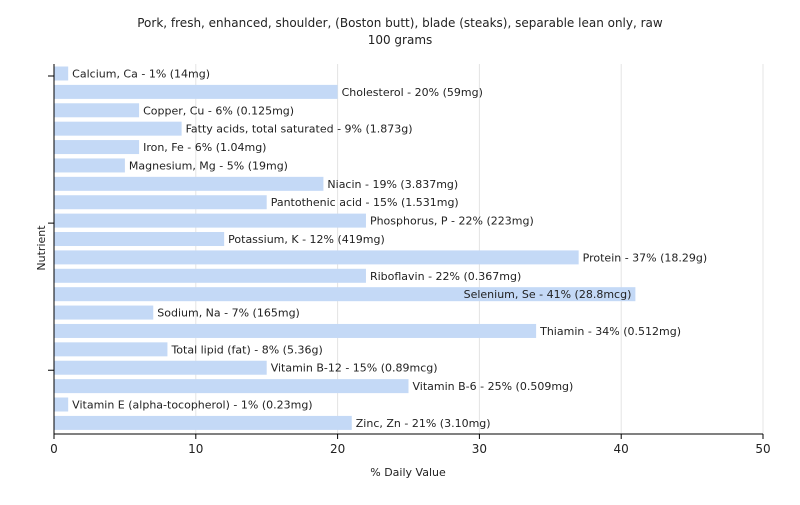  I want to click on x-tick-label-2: 20, so click(337, 449).